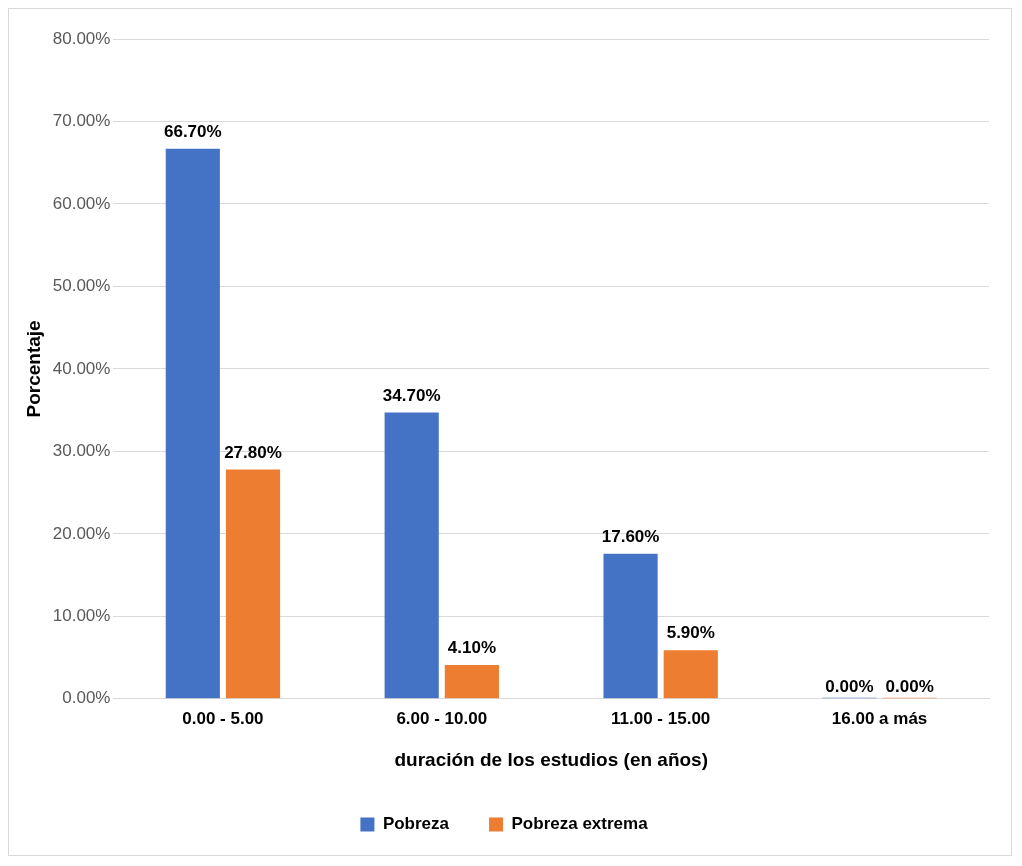 The height and width of the screenshot is (866, 1022). What do you see at coordinates (661, 718) in the screenshot?
I see `x-tick-label: 11.00 - 15.00` at bounding box center [661, 718].